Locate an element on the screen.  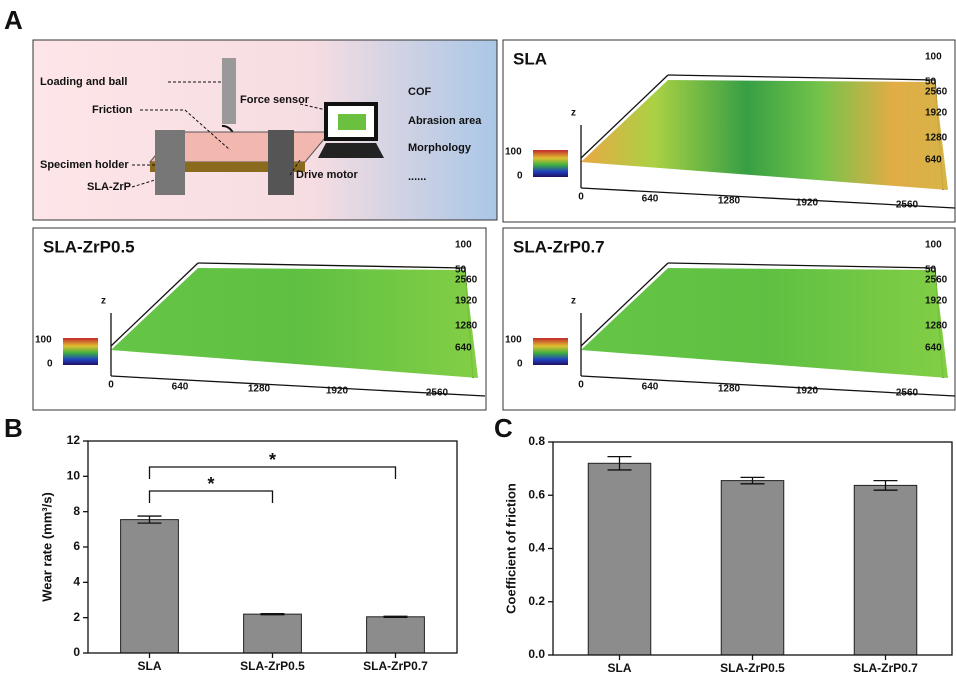
y-tick-label: 6 is located at coordinates (76, 546).